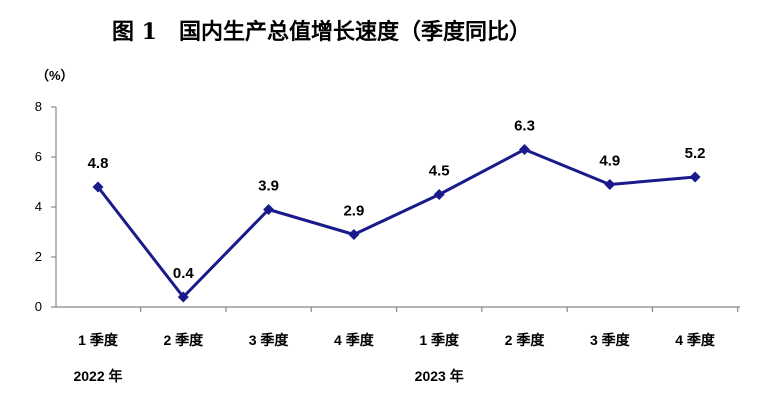 Image resolution: width=767 pixels, height=405 pixels. Describe the element at coordinates (439, 376) in the screenshot. I see `year-group-label: 2023 年` at that location.